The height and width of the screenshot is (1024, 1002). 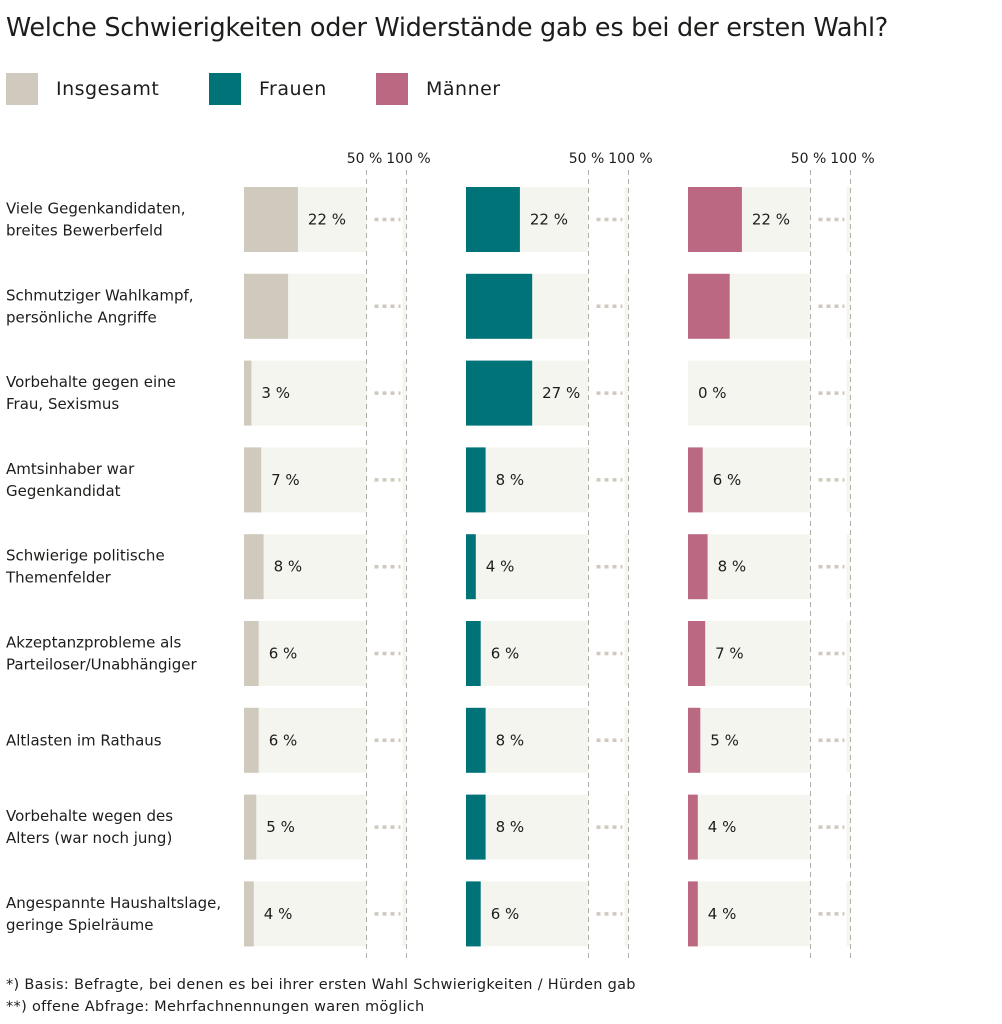 I want to click on value-label-frauen-9: 6 %, so click(x=505, y=914).